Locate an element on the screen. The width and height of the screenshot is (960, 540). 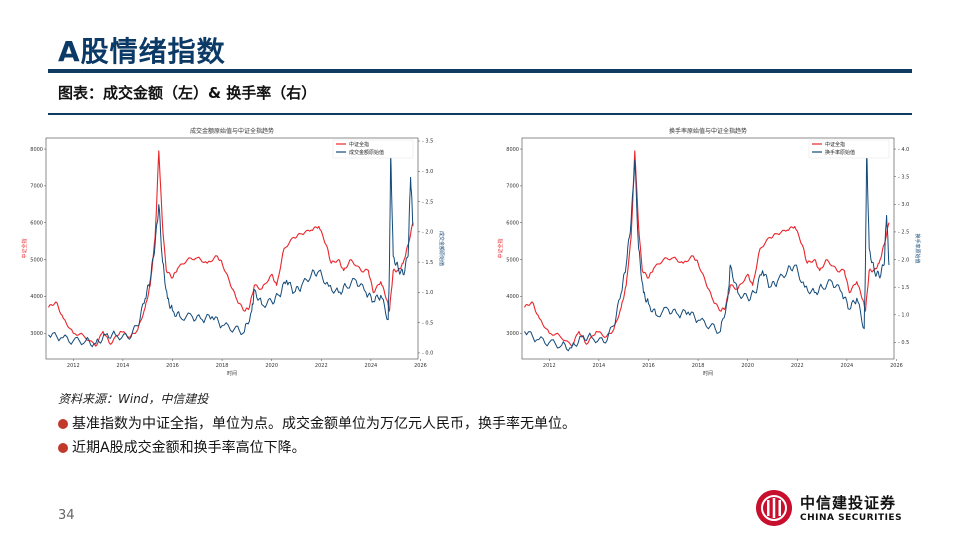
figure-caption: 图表：成交金额（左）& 换手率（右） is located at coordinates (187, 93).